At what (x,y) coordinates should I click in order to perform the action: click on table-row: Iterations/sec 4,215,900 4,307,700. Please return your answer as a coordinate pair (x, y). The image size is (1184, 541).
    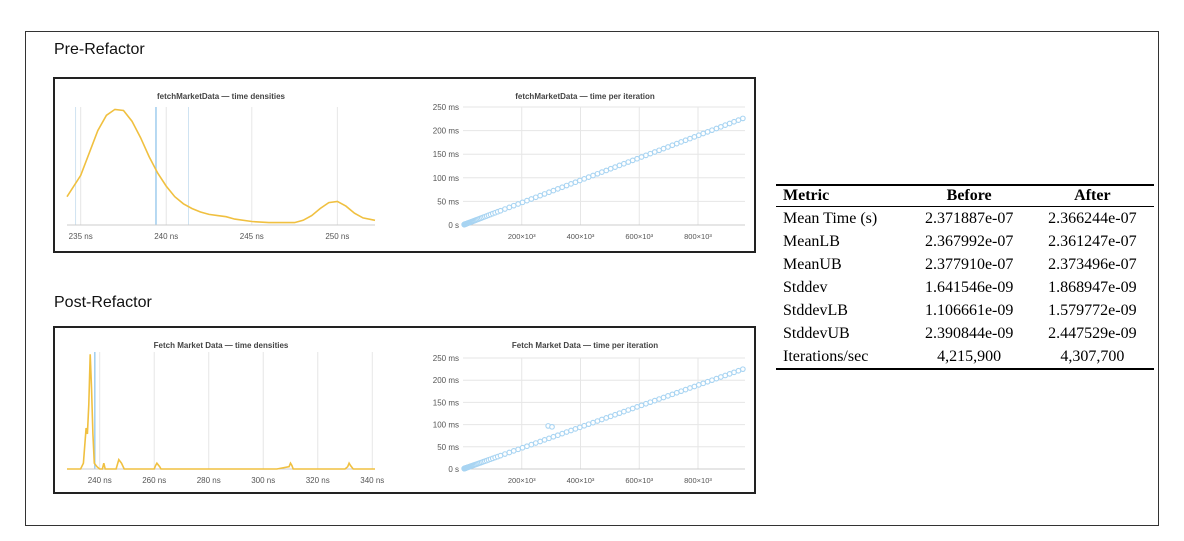
    Looking at the image, I should click on (965, 357).